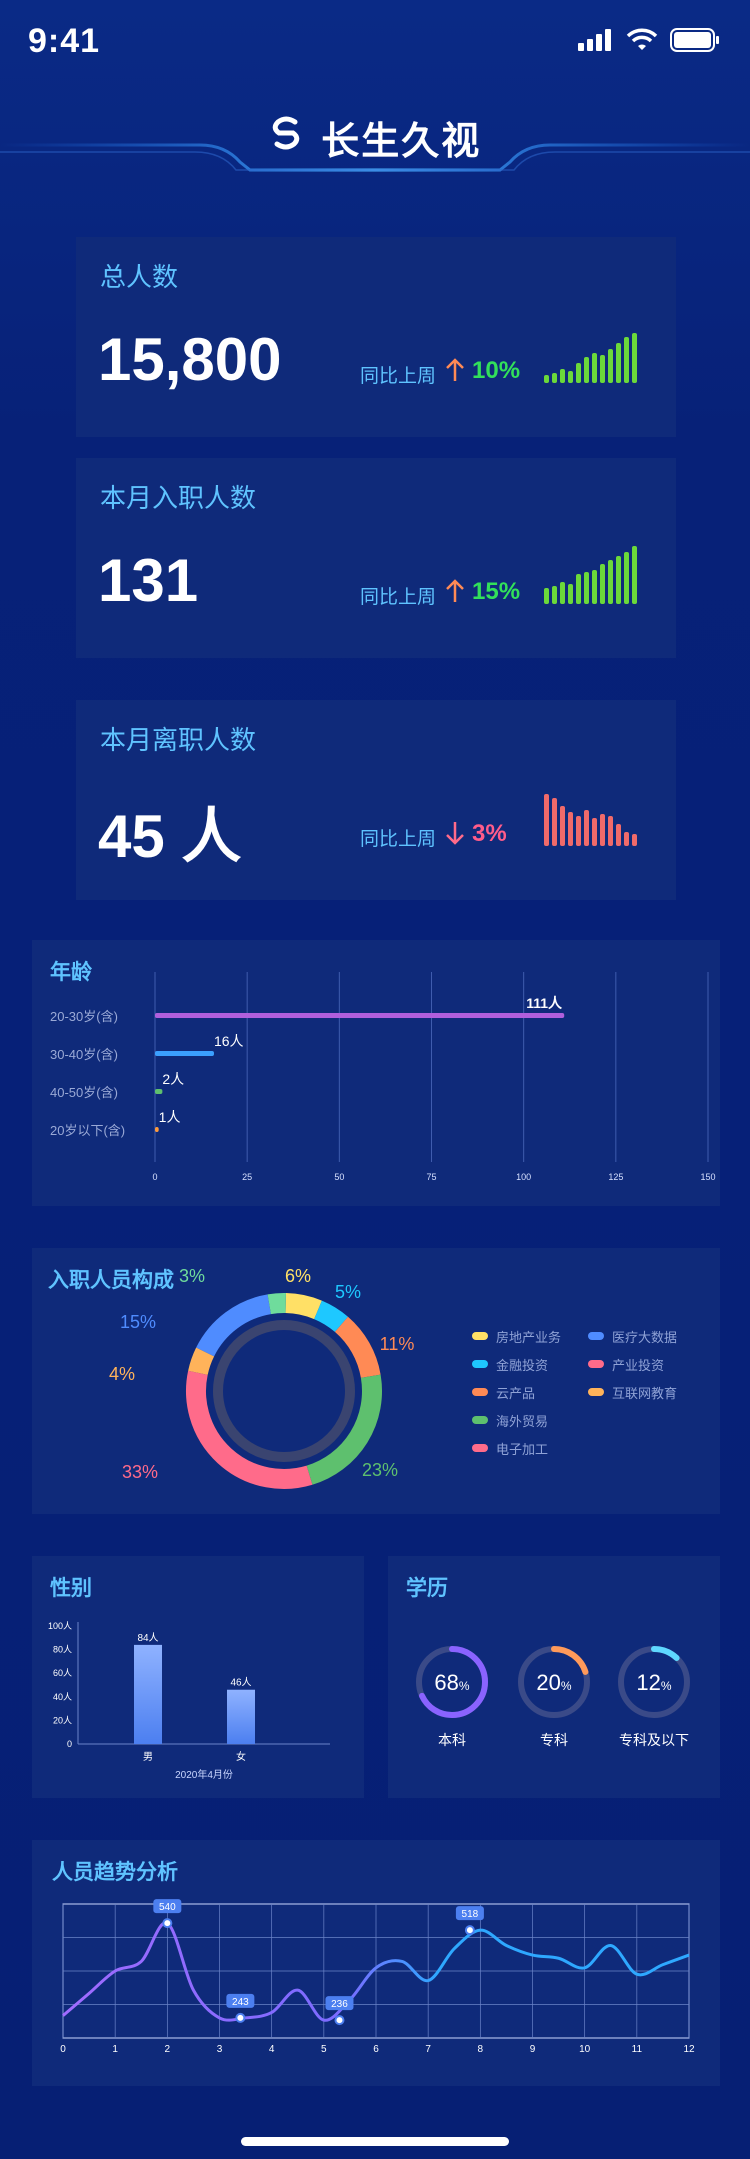 The image size is (750, 2159). I want to click on arrow-path, so click(455, 590).